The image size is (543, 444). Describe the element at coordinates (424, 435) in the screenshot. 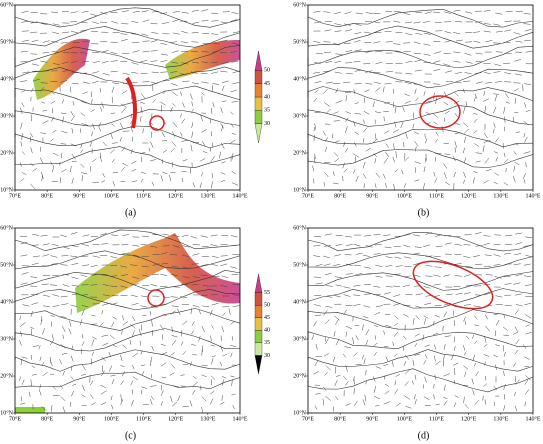

I see `panel-label: (d)` at that location.